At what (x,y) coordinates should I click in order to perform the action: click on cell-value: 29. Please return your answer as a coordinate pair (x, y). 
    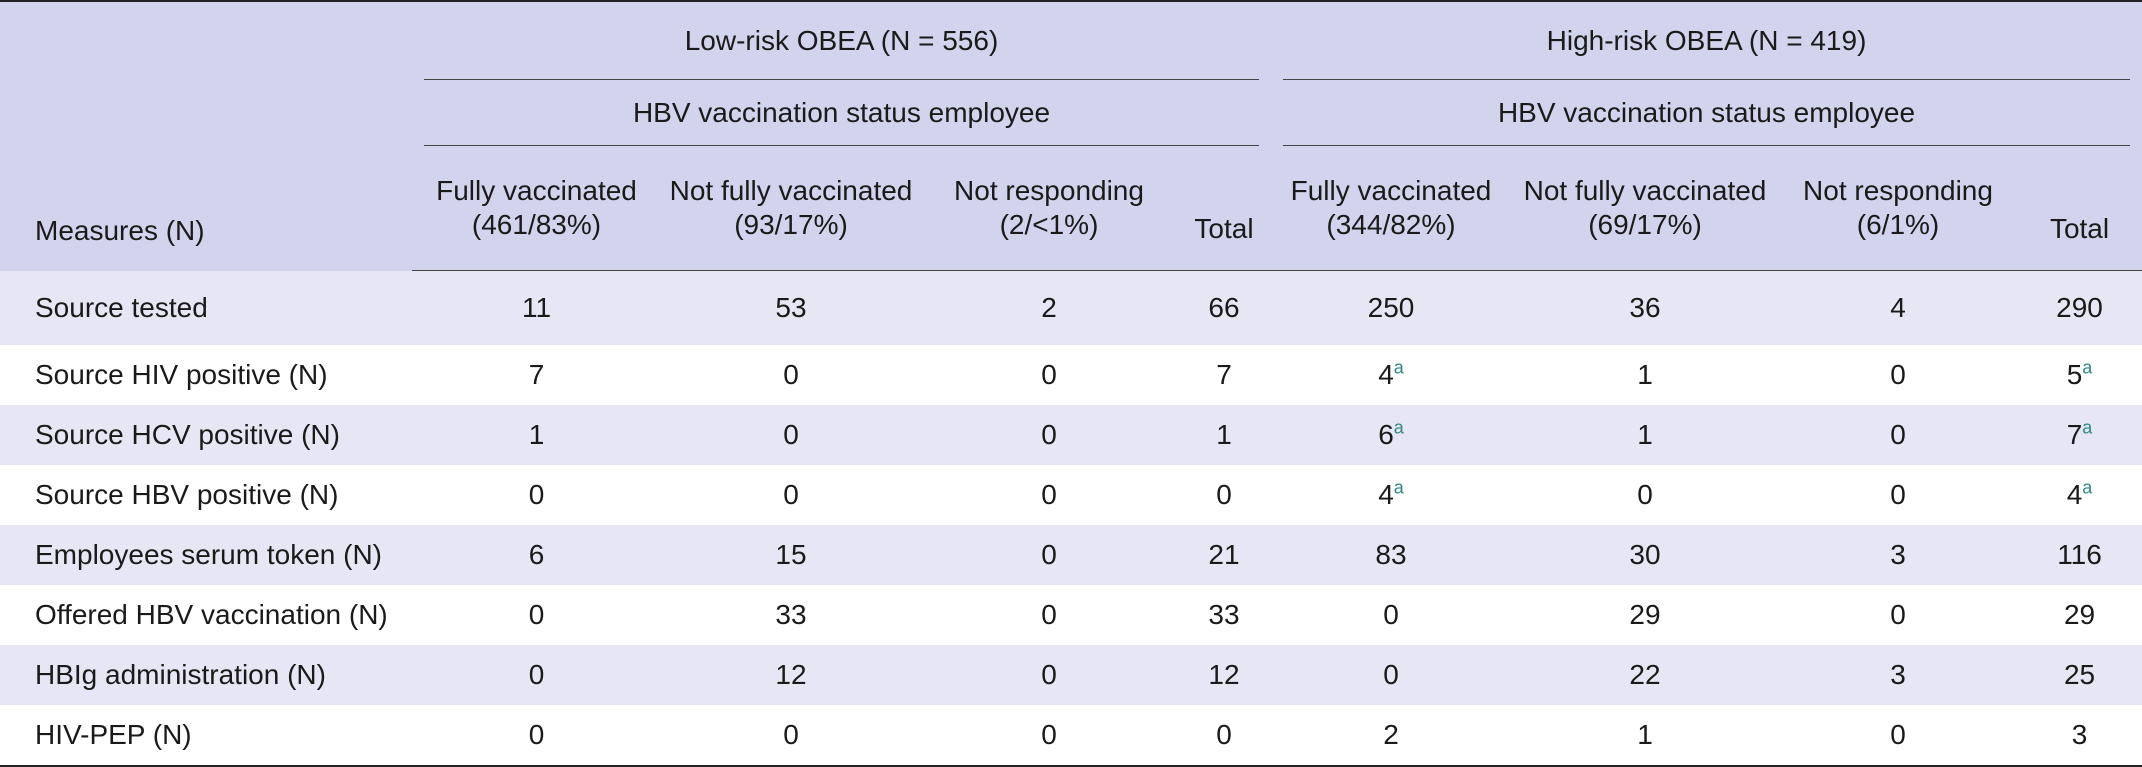
    Looking at the image, I should click on (2079, 614).